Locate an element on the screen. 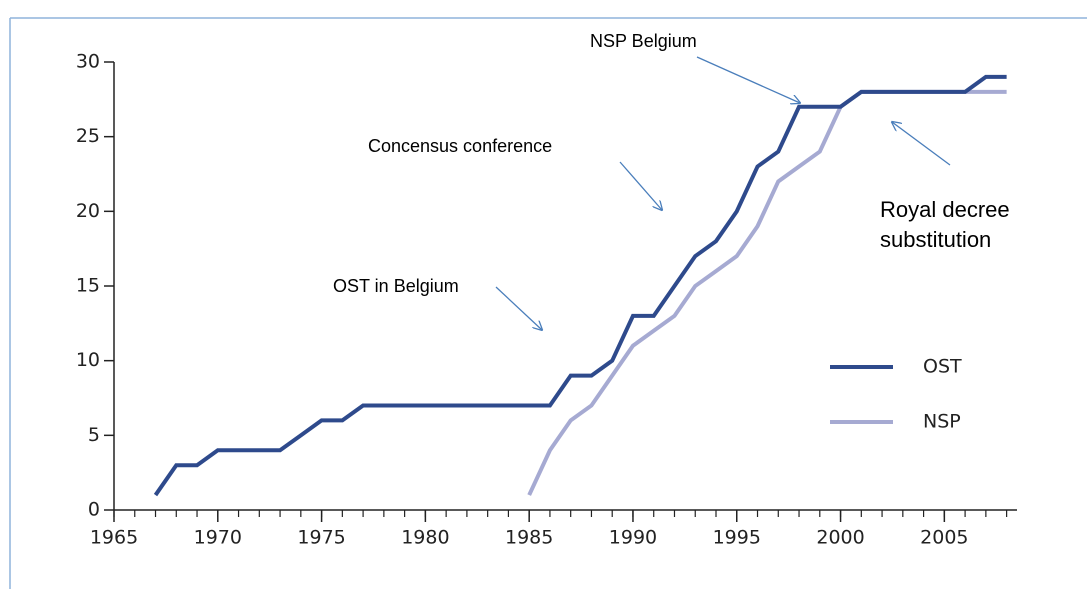  y-tick-label: 15 is located at coordinates (88, 286).